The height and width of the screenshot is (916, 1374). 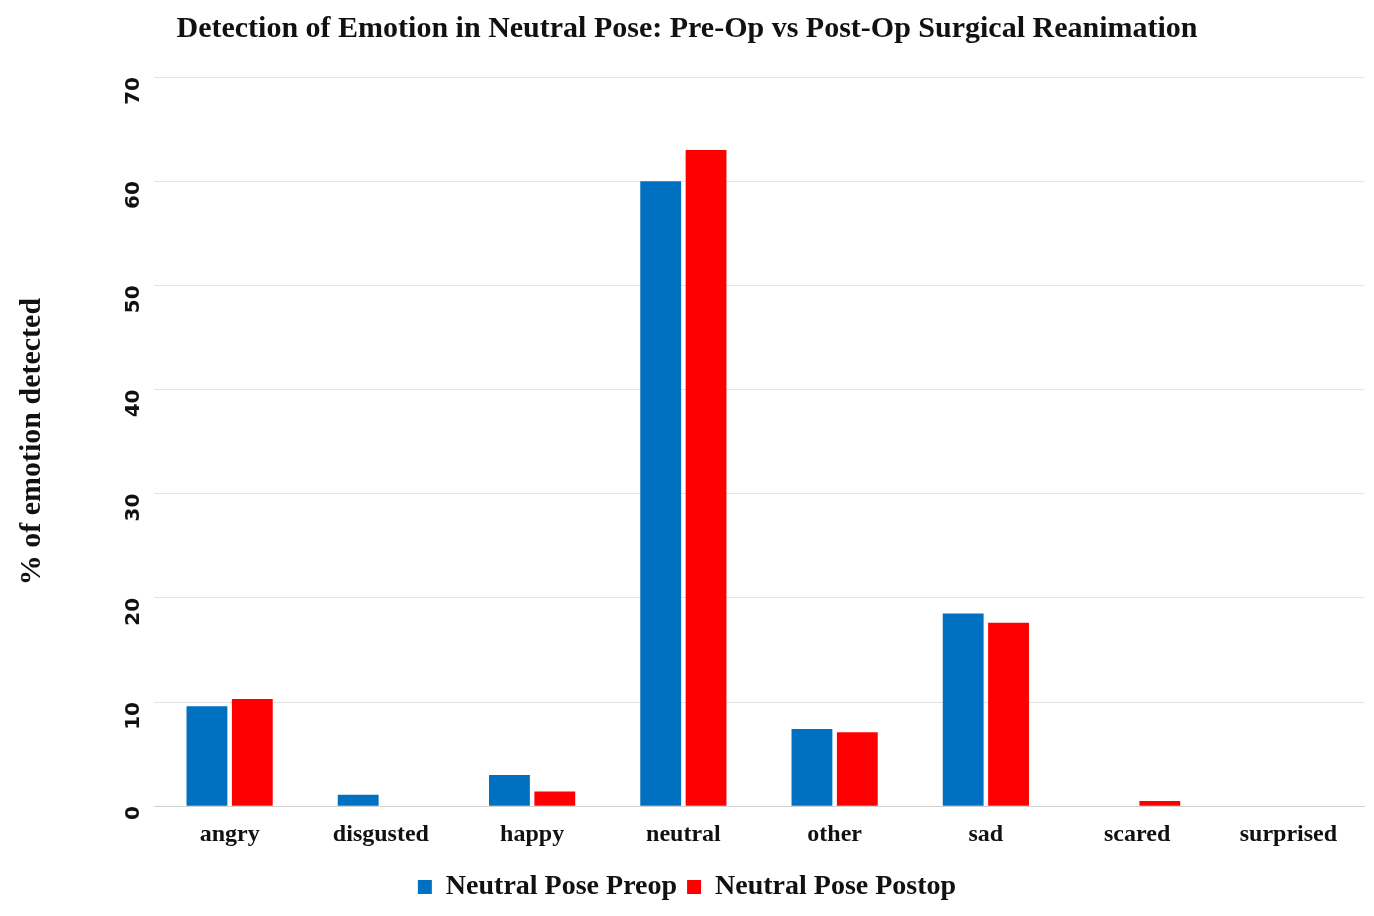 What do you see at coordinates (132, 403) in the screenshot?
I see `y-tick-label: 40` at bounding box center [132, 403].